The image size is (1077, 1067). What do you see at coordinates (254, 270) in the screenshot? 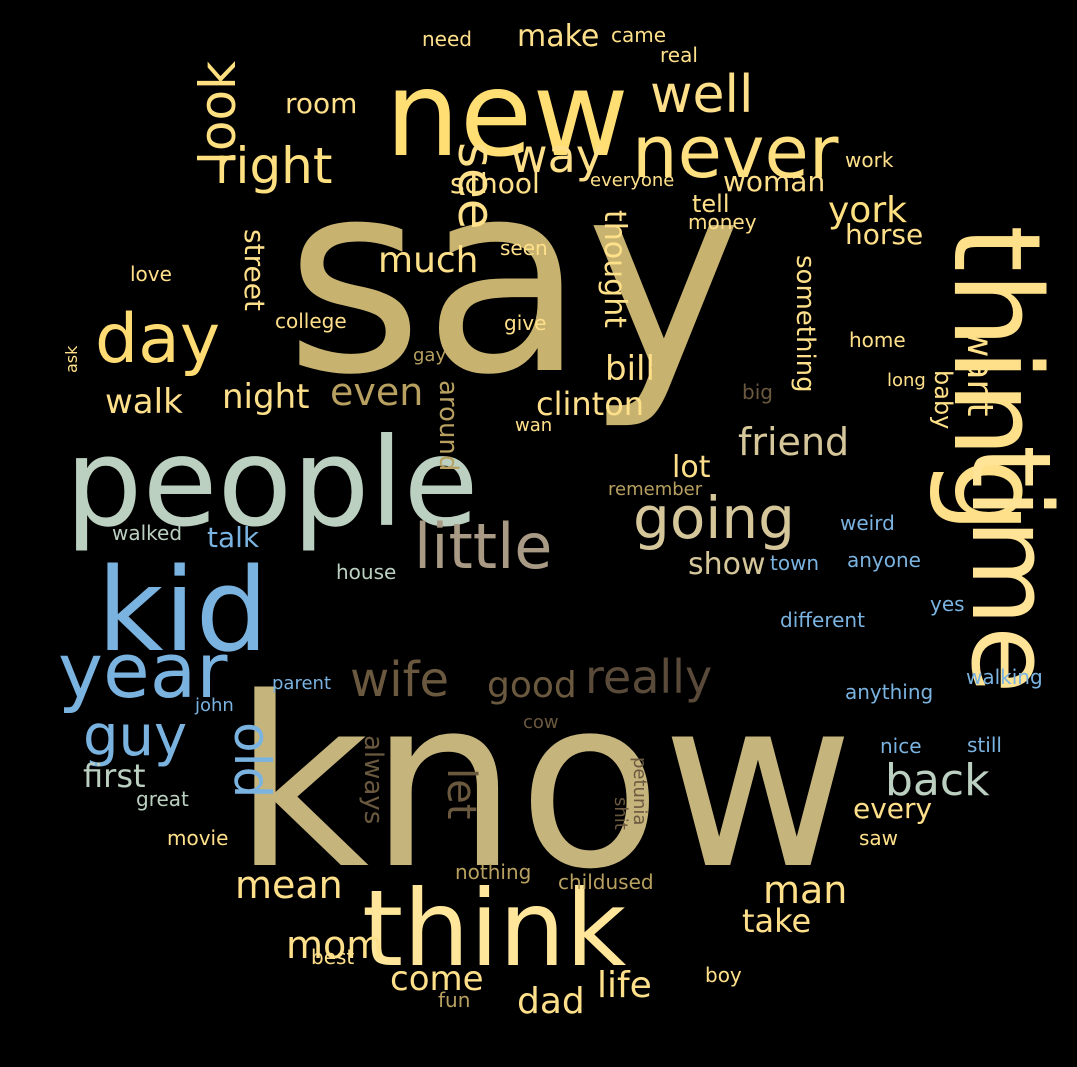
I see `word-street: street` at bounding box center [254, 270].